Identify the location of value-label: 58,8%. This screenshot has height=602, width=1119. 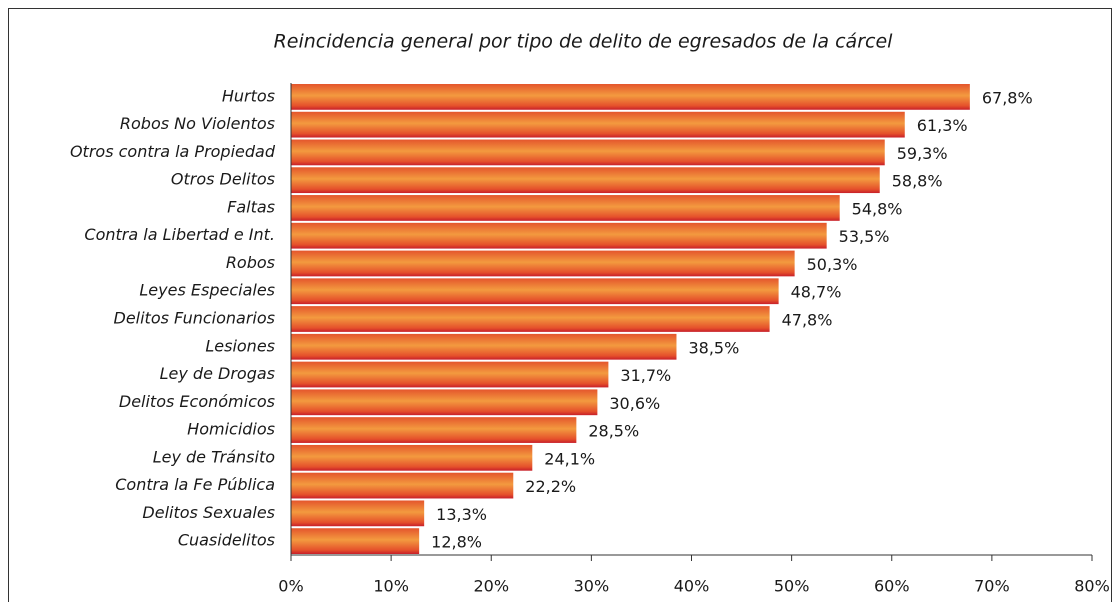
(917, 181).